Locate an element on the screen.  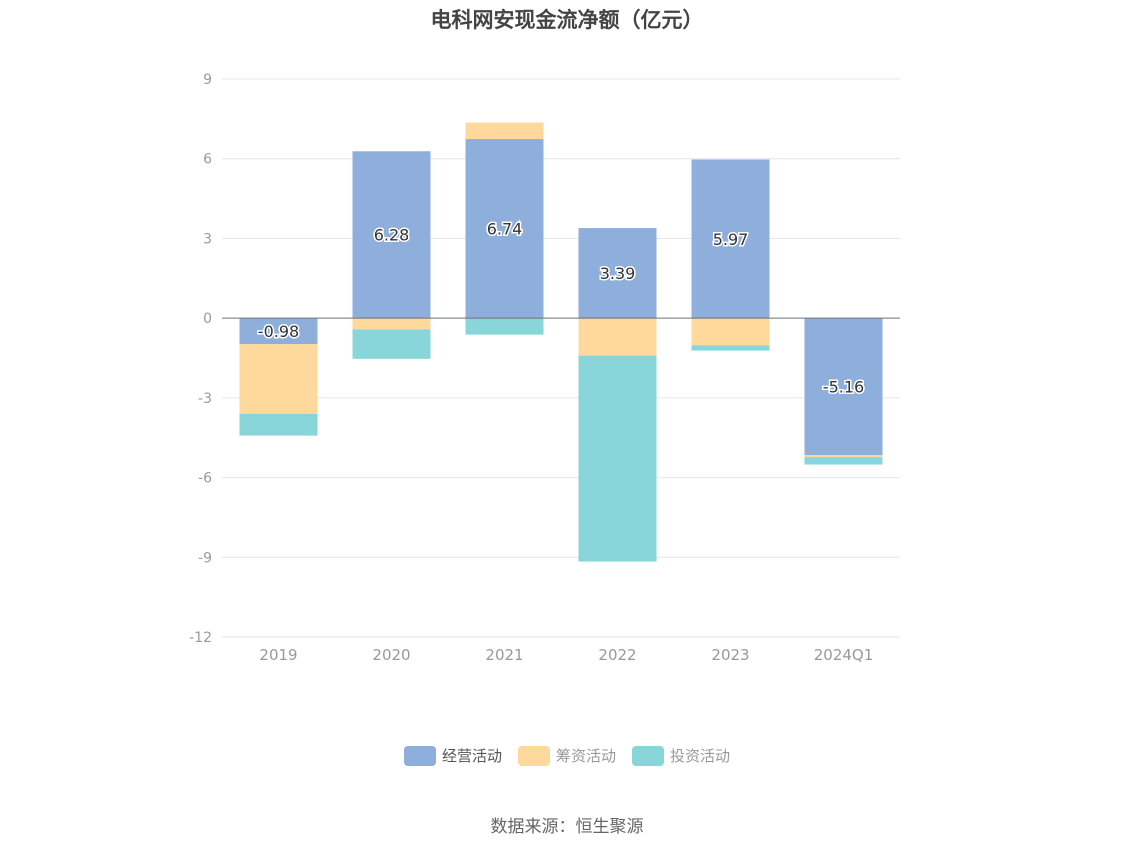
data-label: 6.28 is located at coordinates (392, 235).